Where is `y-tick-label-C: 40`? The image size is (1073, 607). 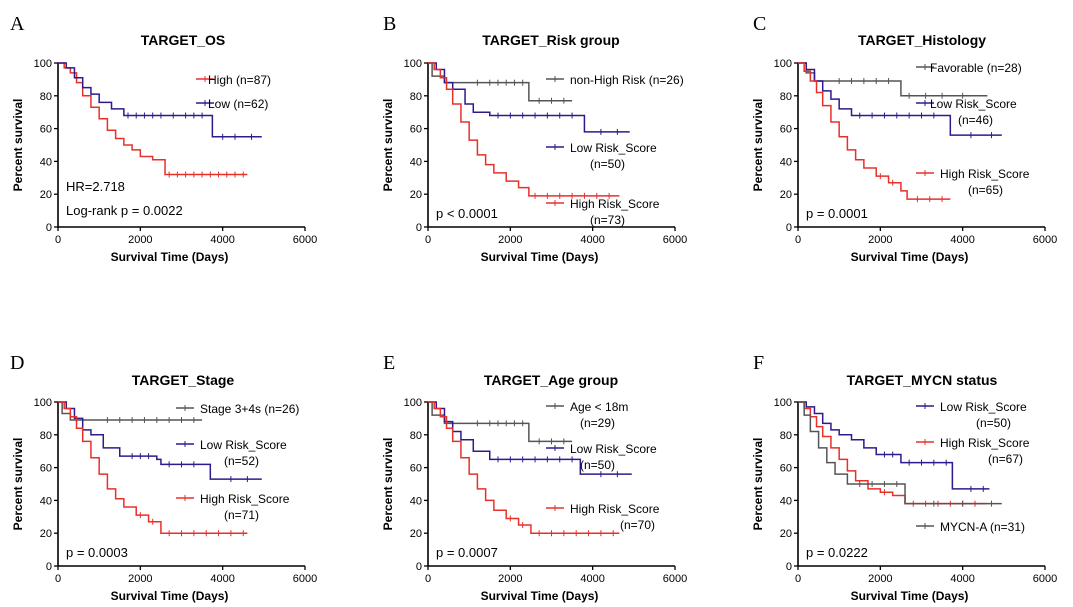 y-tick-label-C: 40 is located at coordinates (786, 162).